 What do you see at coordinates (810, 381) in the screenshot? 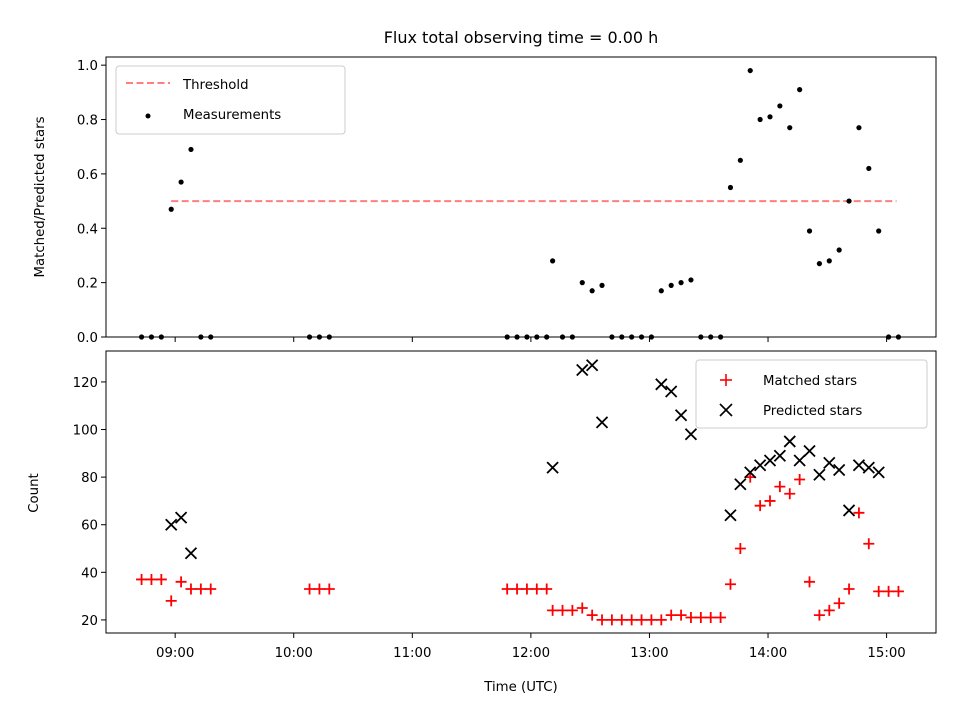
I see `legend-matched-label: Matched stars` at bounding box center [810, 381].